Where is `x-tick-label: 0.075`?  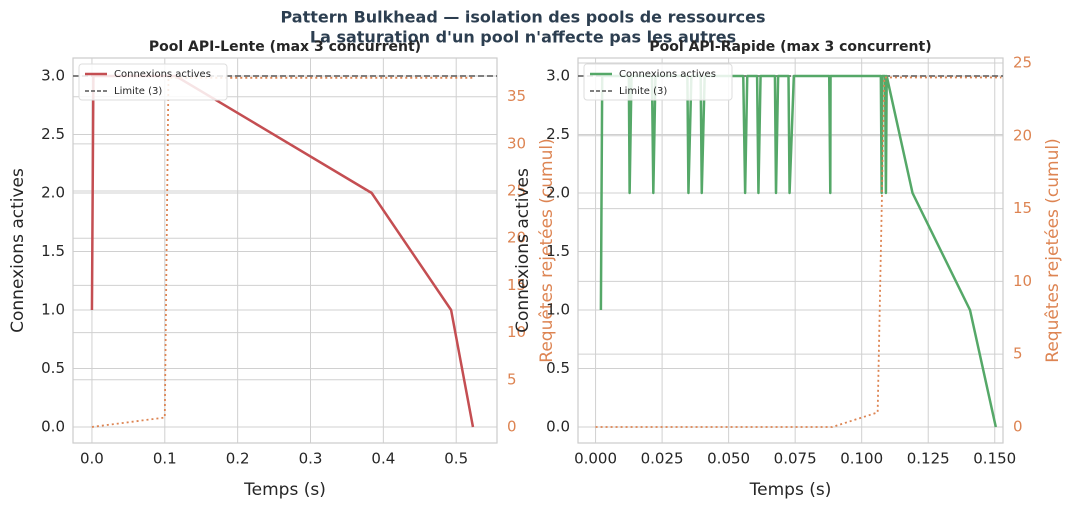 x-tick-label: 0.075 is located at coordinates (795, 459).